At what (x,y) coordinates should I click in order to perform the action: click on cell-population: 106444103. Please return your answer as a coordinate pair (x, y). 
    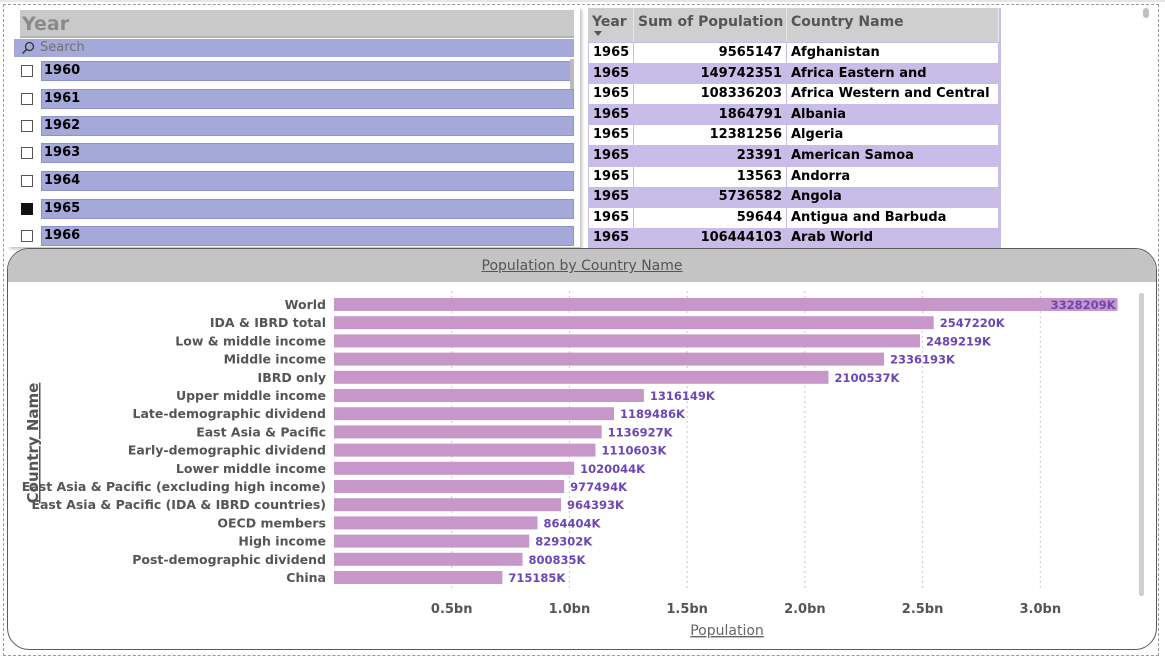
    Looking at the image, I should click on (710, 238).